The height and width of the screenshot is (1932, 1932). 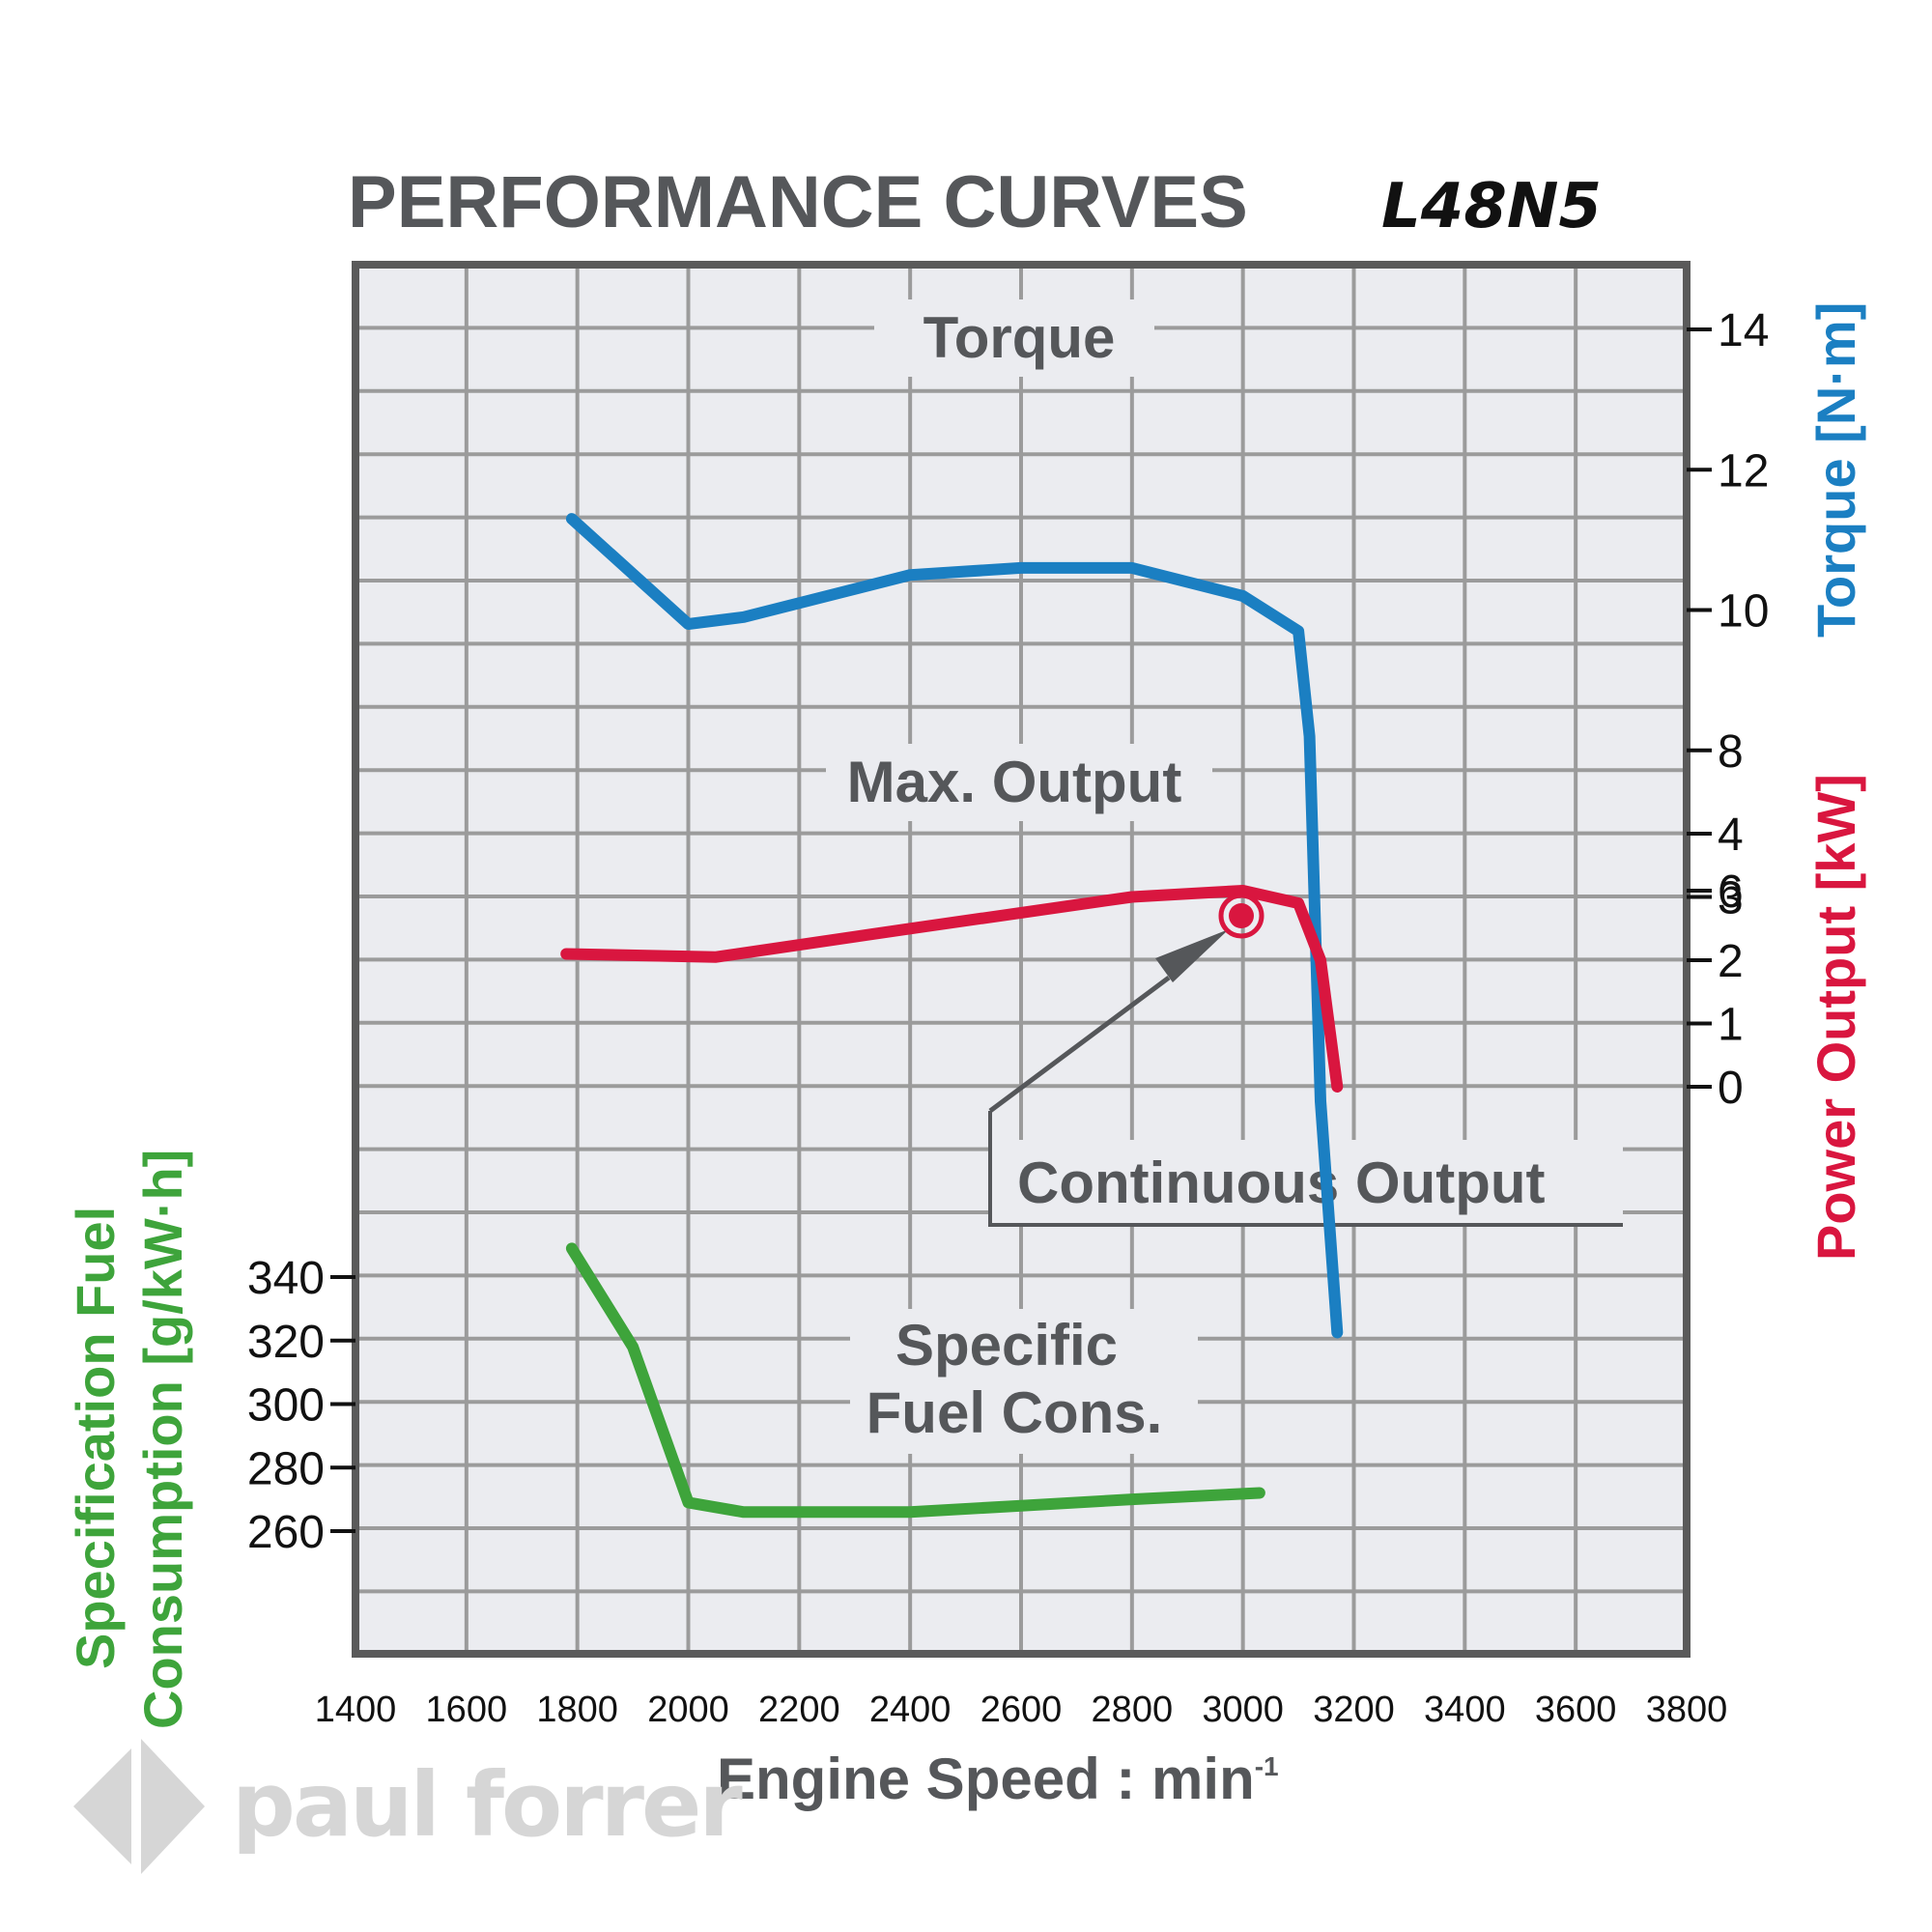 I want to click on x-tick-label: 1800, so click(x=577, y=1710).